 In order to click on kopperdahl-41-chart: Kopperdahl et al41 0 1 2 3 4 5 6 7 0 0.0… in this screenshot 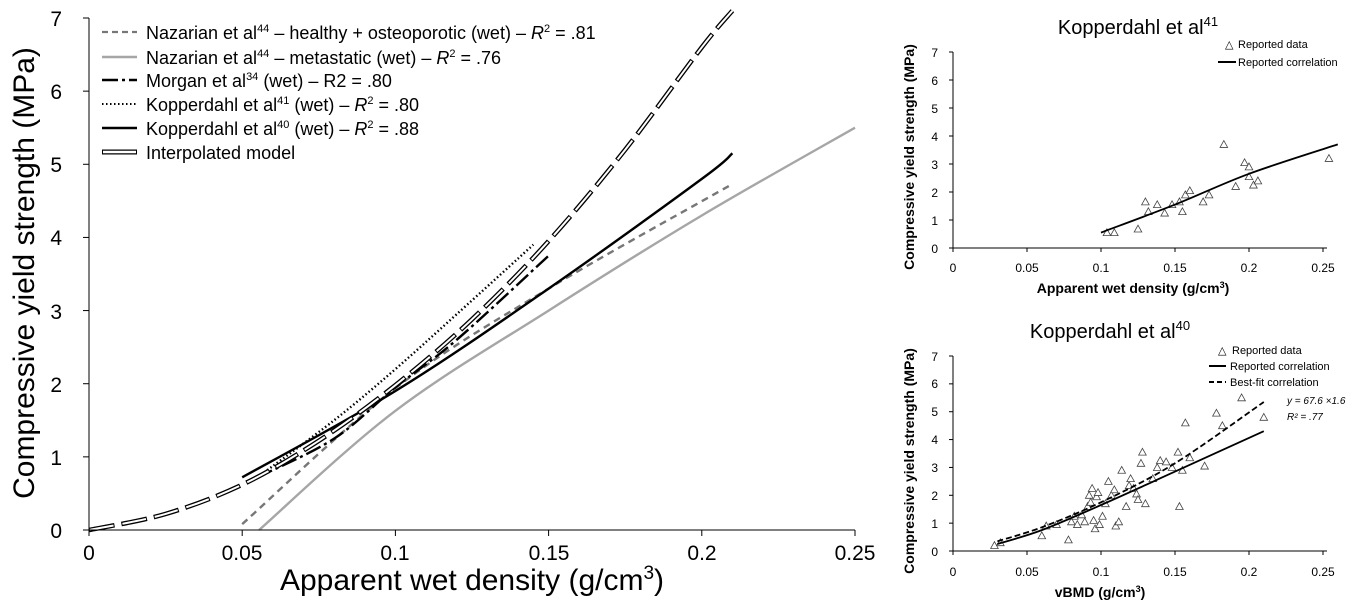, I will do `click(1120, 155)`.